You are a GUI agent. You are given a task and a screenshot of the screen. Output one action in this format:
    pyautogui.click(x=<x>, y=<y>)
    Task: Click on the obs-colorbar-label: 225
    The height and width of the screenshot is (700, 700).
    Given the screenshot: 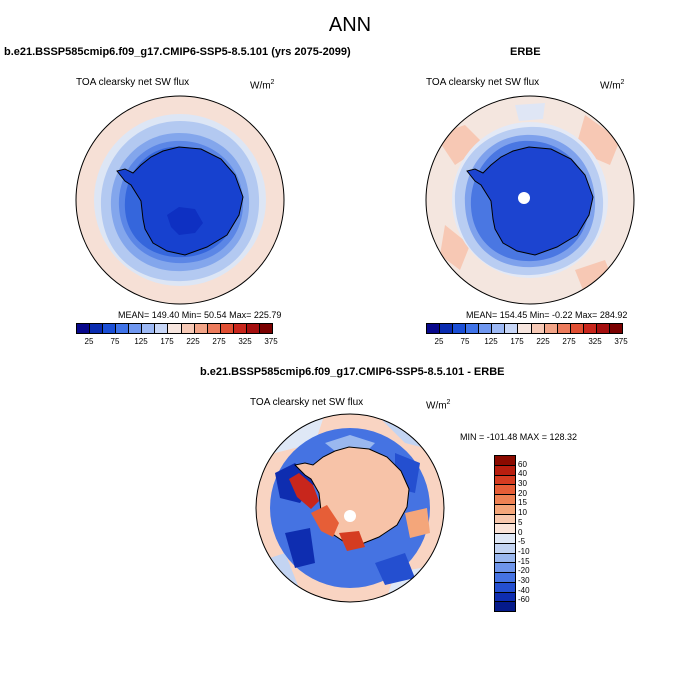 What is the action you would take?
    pyautogui.click(x=543, y=341)
    